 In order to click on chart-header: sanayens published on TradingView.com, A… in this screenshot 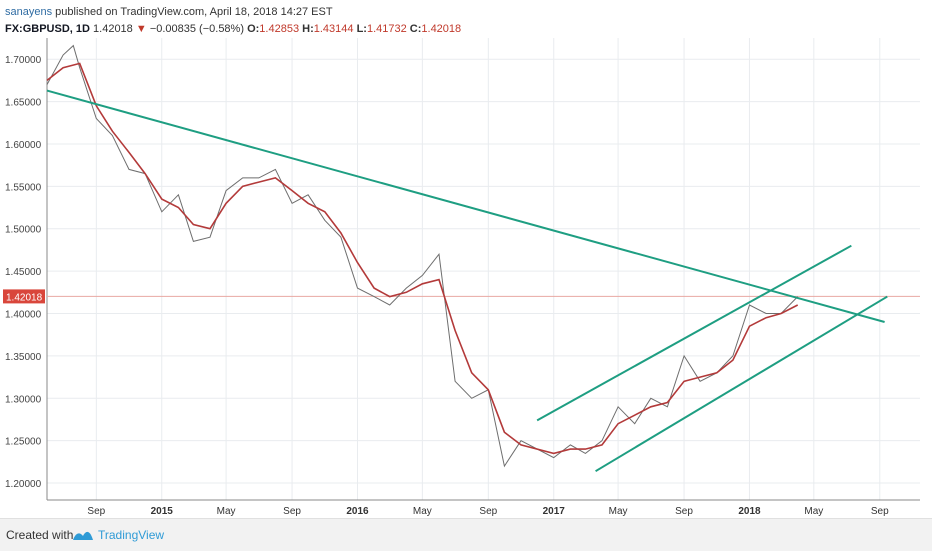, I will do `click(233, 21)`.